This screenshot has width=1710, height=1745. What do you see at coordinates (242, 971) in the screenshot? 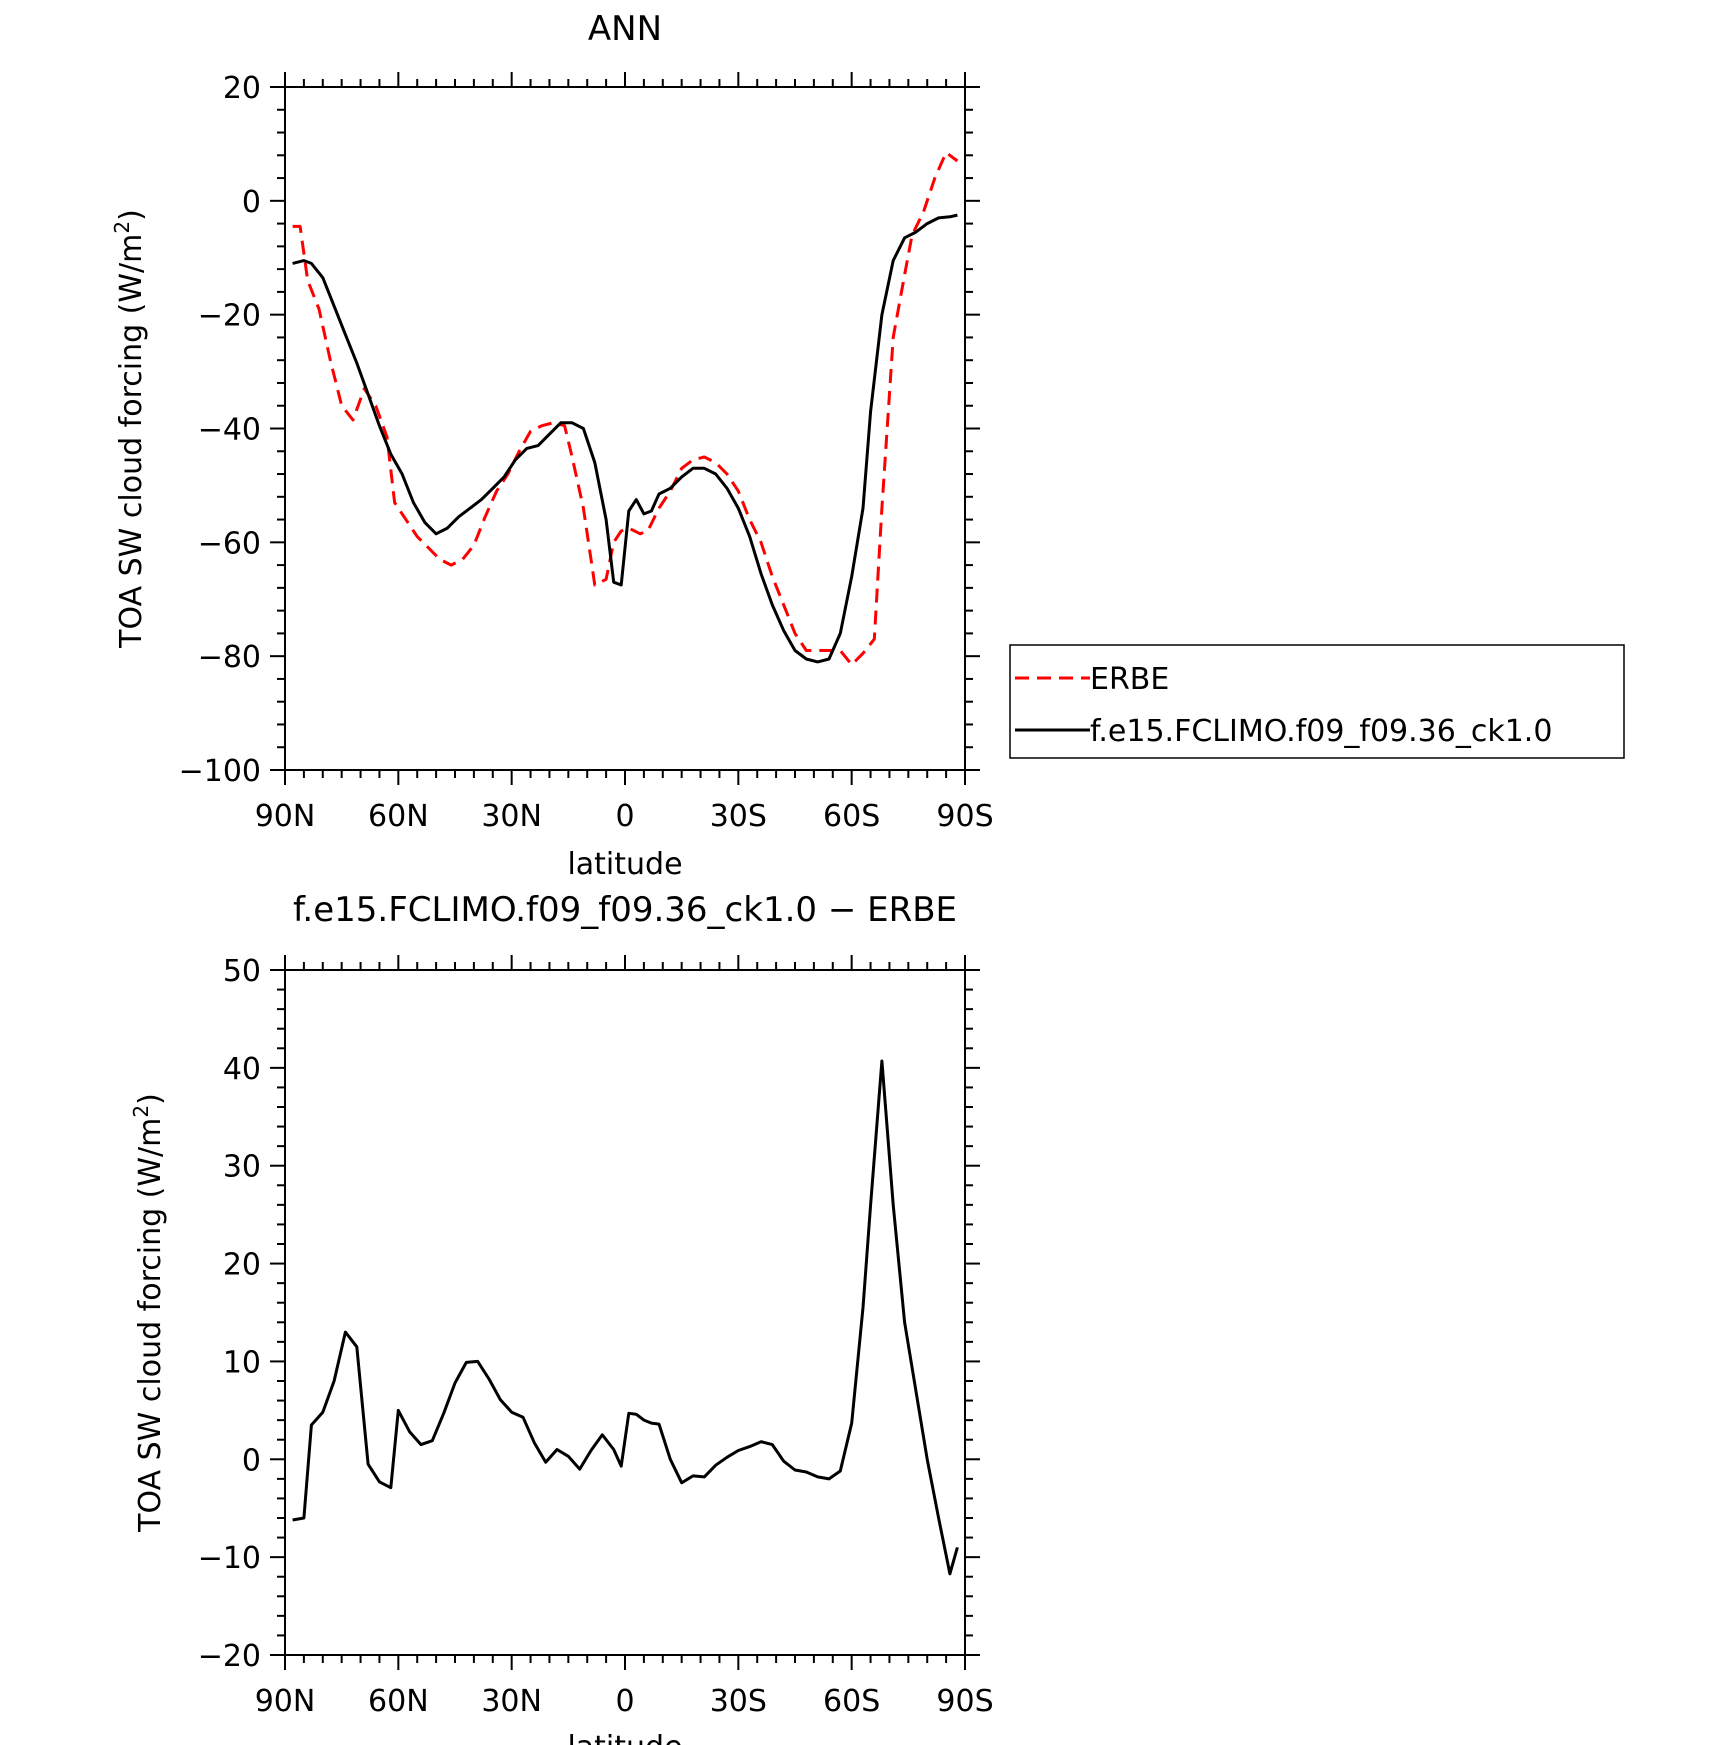
I see `y-tick-label: 50` at bounding box center [242, 971].